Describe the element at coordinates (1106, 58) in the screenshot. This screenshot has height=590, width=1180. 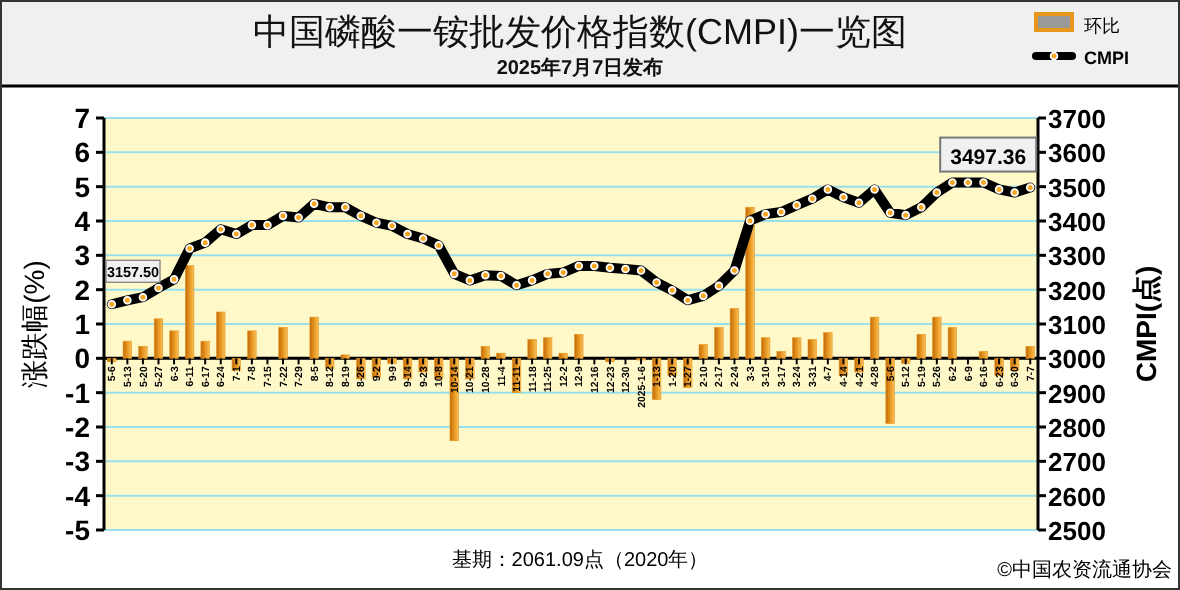
I see `legend-label: CMPI` at that location.